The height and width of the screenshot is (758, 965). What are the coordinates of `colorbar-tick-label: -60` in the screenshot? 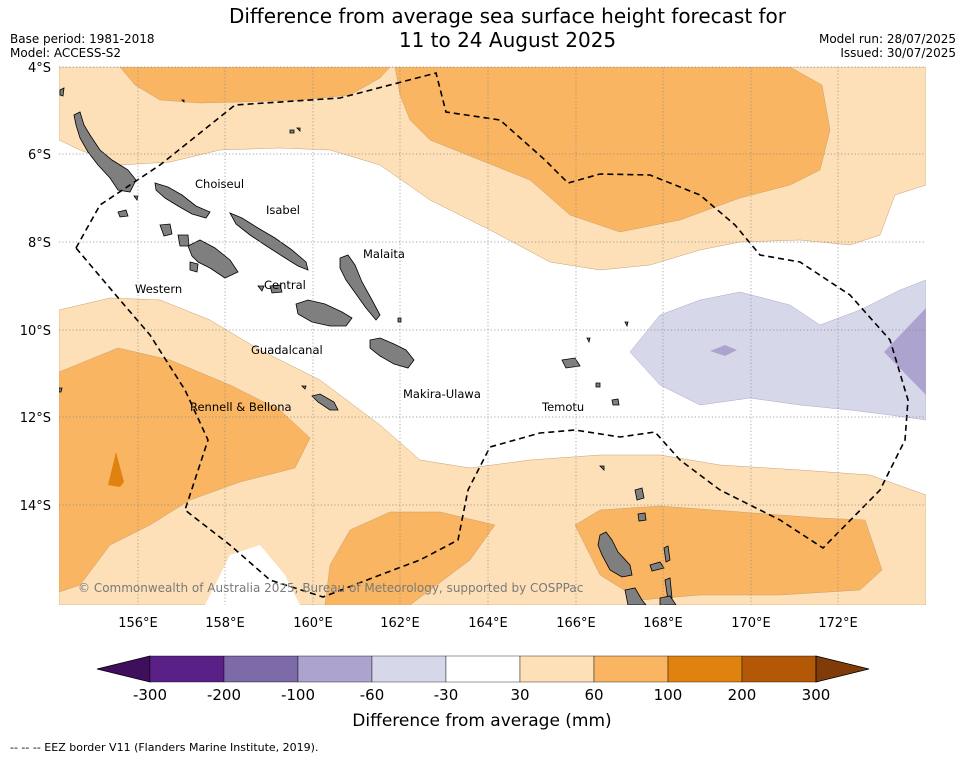 It's located at (372, 695).